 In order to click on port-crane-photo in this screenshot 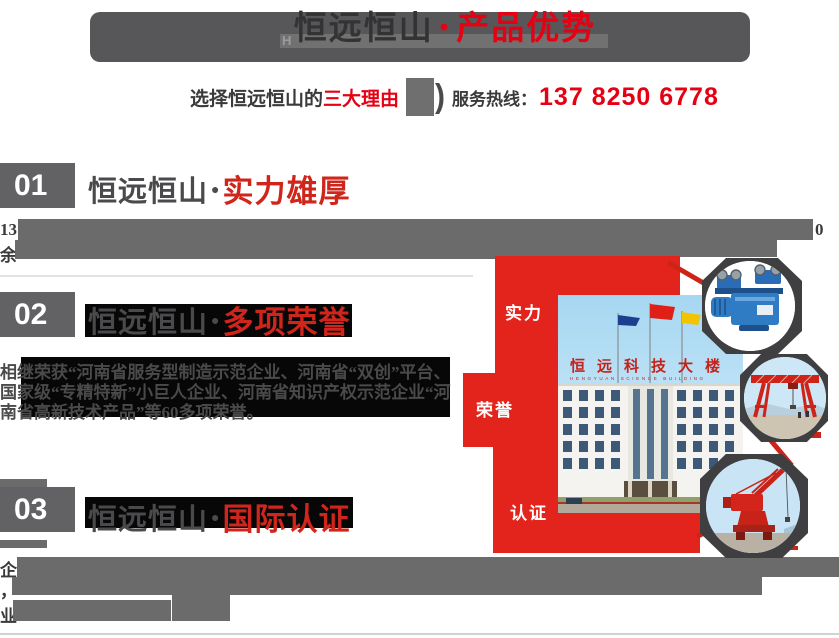, I will do `click(753, 506)`.